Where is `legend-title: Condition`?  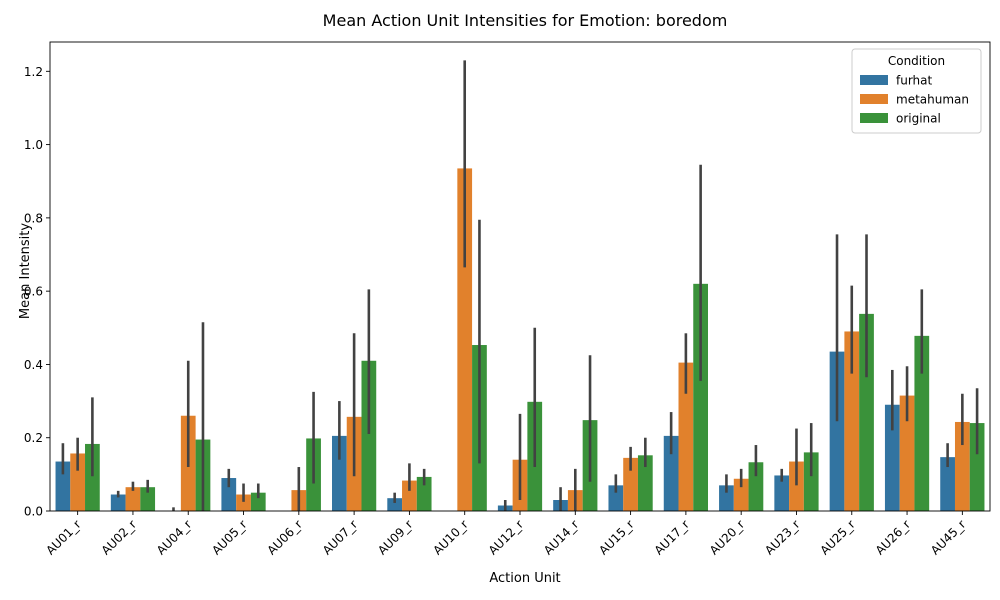 legend-title: Condition is located at coordinates (916, 61).